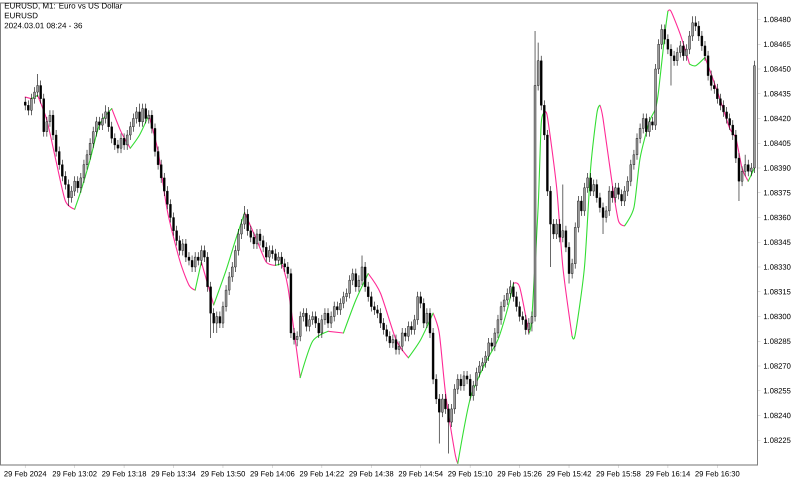 This screenshot has height=483, width=800. I want to click on chart-title: EURUSD, M1: Euro vs US Dollar, so click(63, 6).